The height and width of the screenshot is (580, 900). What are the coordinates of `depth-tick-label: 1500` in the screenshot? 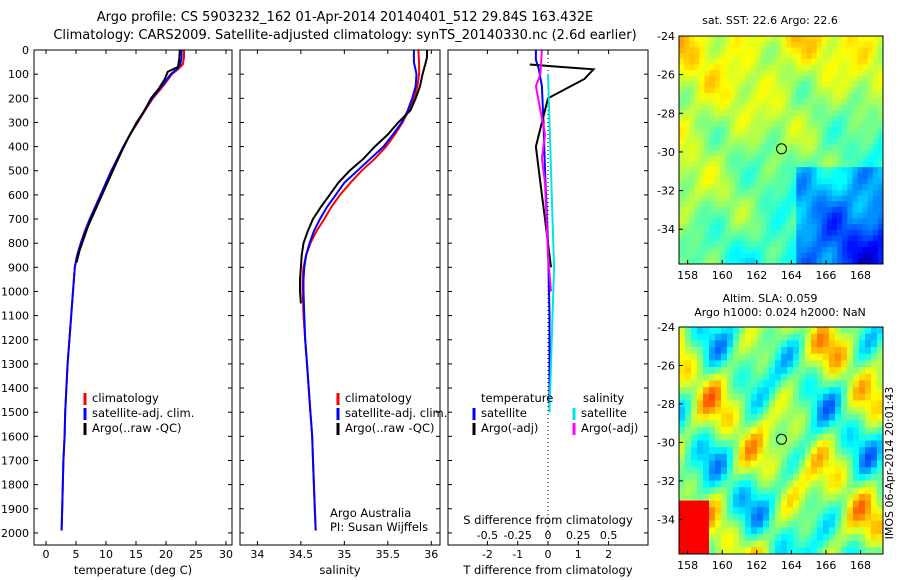 It's located at (15, 412).